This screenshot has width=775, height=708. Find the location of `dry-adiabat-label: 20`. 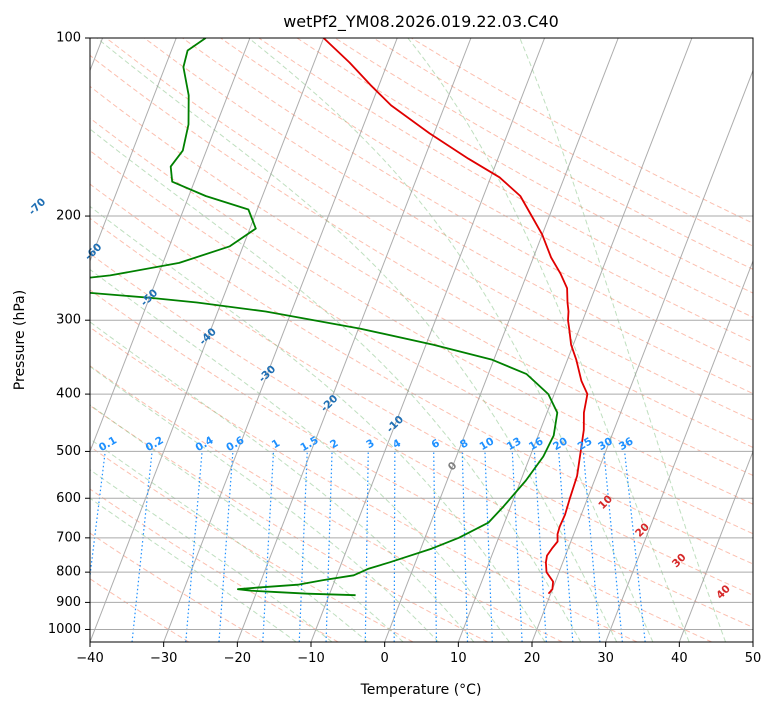

dry-adiabat-label: 20 is located at coordinates (642, 530).